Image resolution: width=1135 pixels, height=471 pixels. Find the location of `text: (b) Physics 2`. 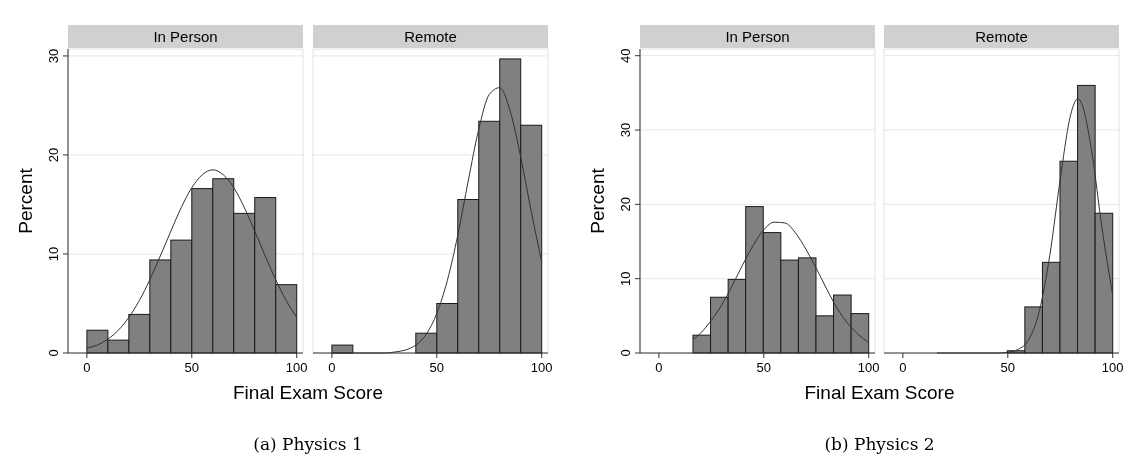

text: (b) Physics 2 is located at coordinates (879, 444).